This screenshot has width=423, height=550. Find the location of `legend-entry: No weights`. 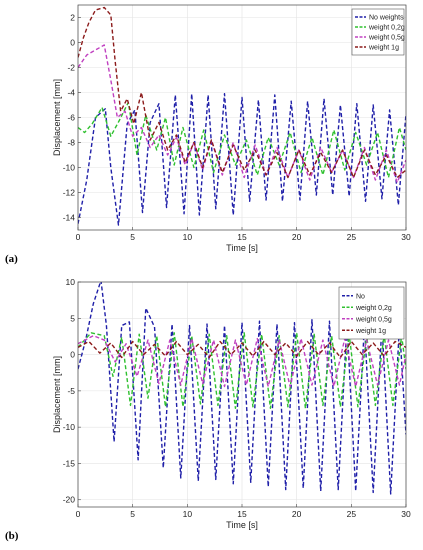

legend-entry: No weights is located at coordinates (386, 18).